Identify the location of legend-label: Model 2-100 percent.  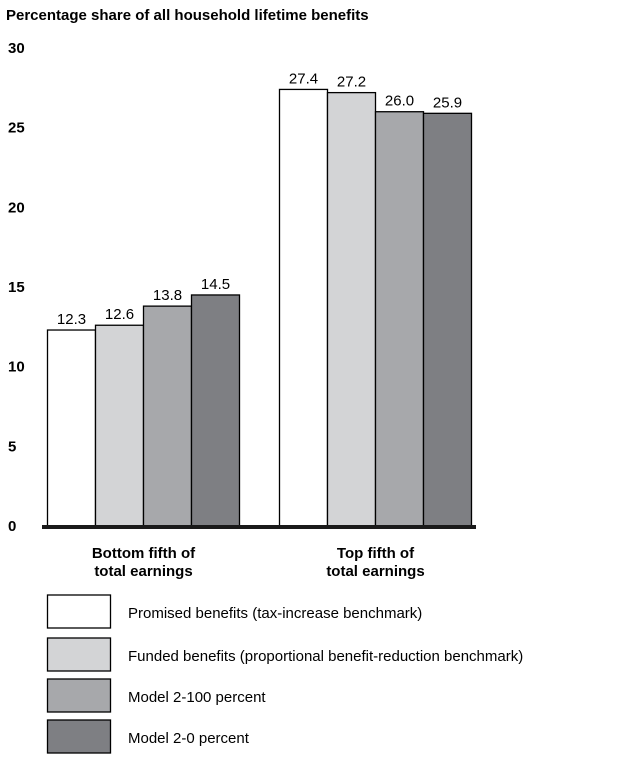
(197, 697).